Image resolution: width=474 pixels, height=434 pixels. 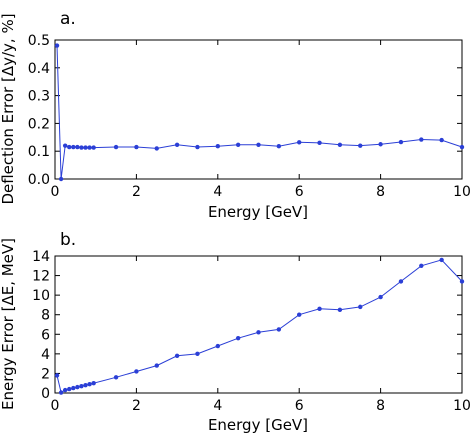 What do you see at coordinates (68, 19) in the screenshot?
I see `panel-a-label: a.` at bounding box center [68, 19].